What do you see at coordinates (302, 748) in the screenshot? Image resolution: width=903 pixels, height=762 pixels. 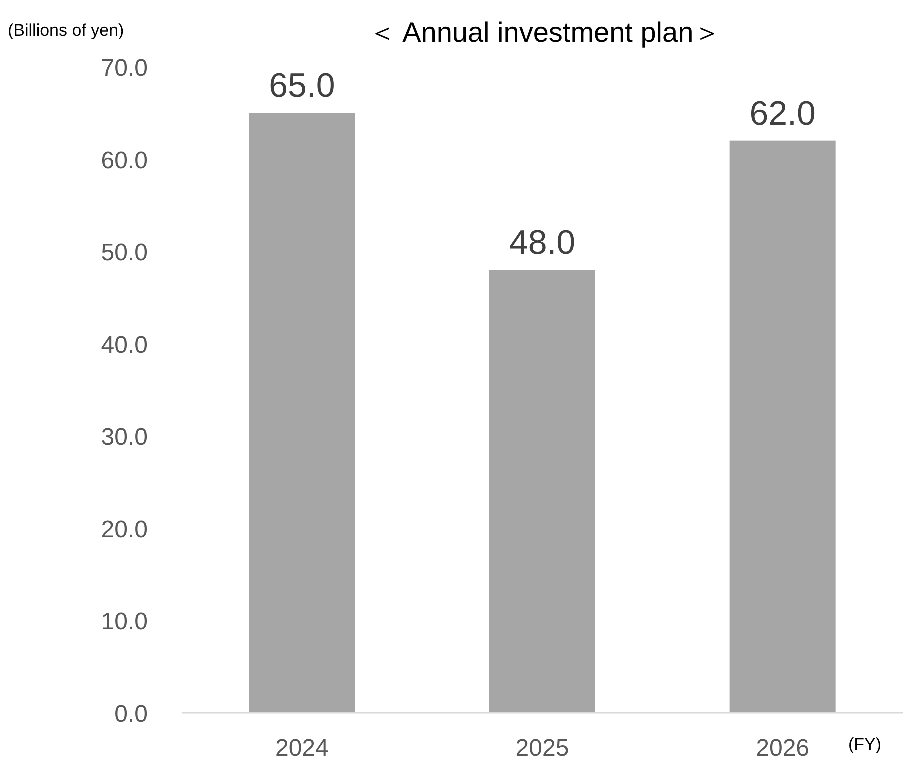 I see `x-tick-label: 2024` at bounding box center [302, 748].